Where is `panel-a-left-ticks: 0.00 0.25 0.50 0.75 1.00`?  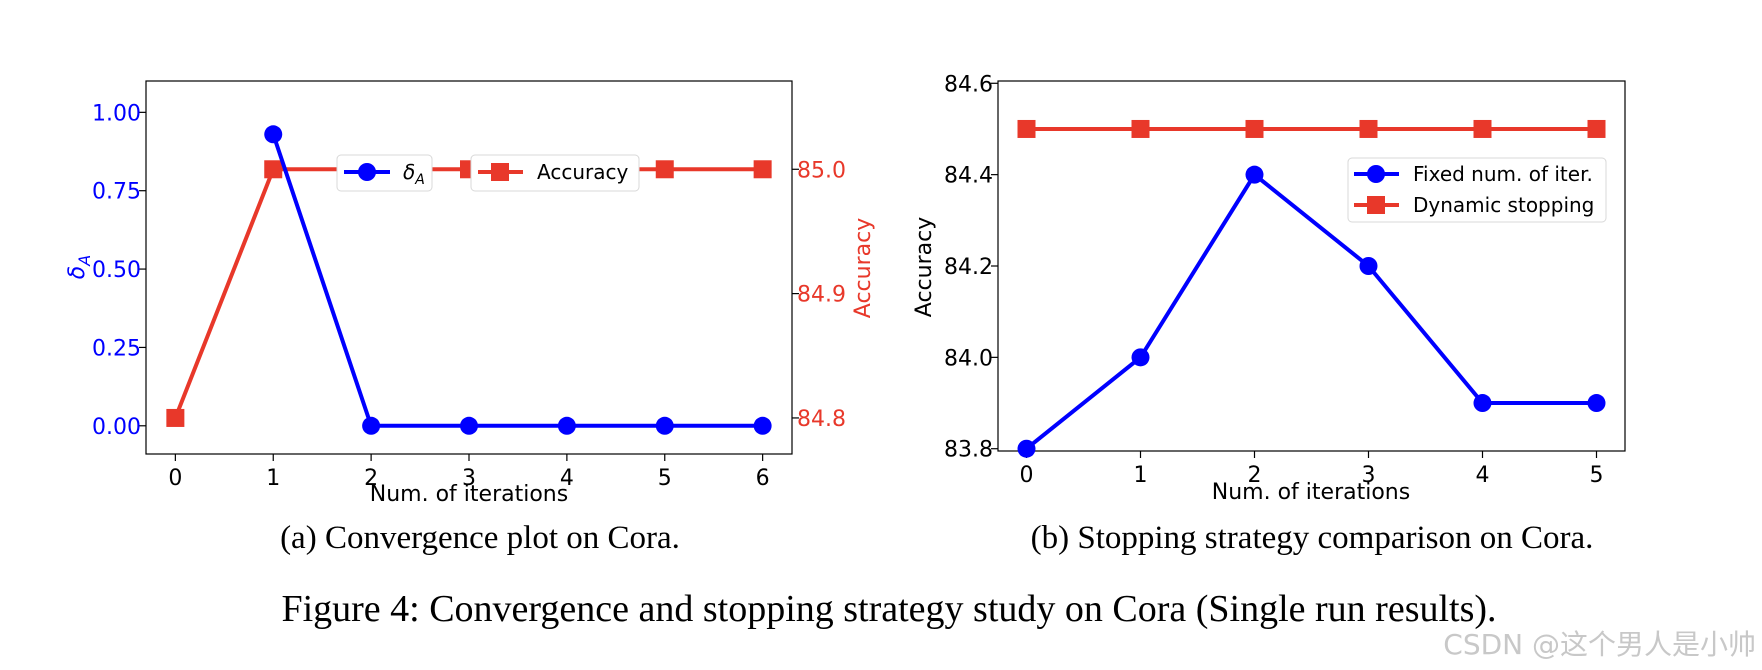
panel-a-left-ticks: 0.00 0.25 0.50 0.75 1.00 is located at coordinates (119, 270).